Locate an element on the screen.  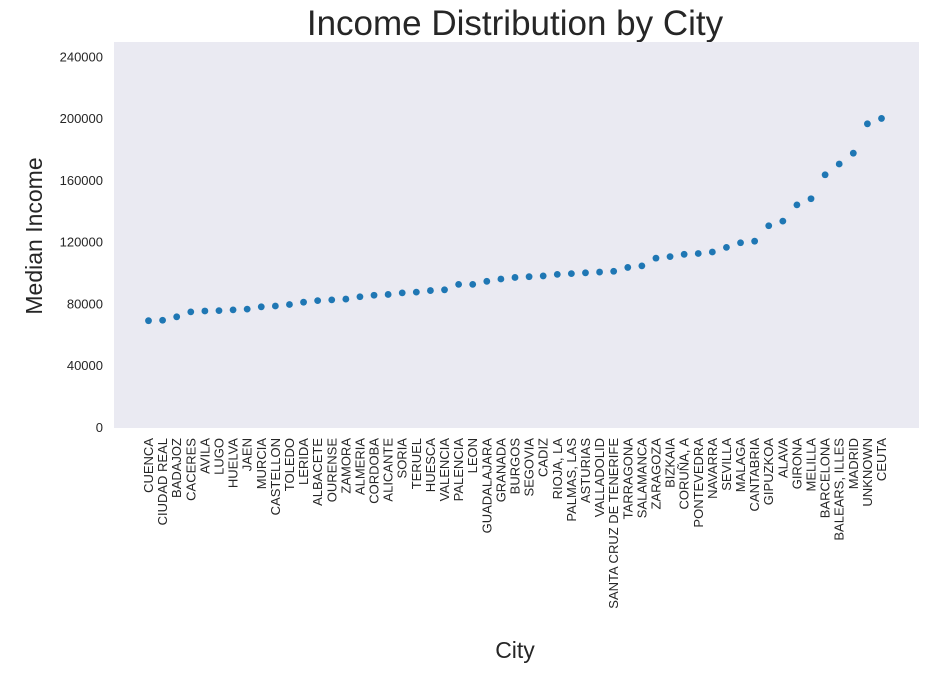
x-tick-label: LERIDA is located at coordinates (303, 461).